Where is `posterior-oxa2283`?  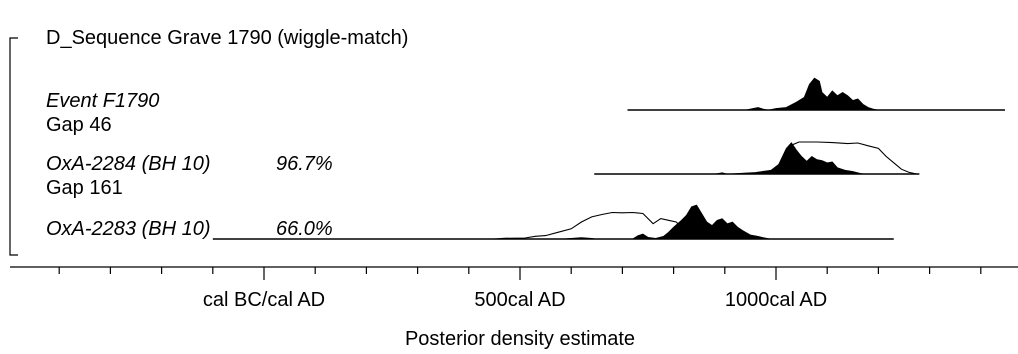
posterior-oxa2283 is located at coordinates (665, 222).